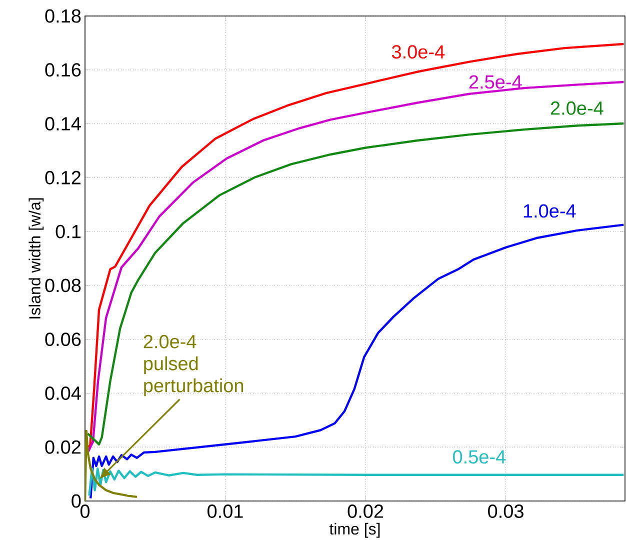 This screenshot has width=626, height=551. Describe the element at coordinates (85, 511) in the screenshot. I see `x-tick-label: 0` at that location.